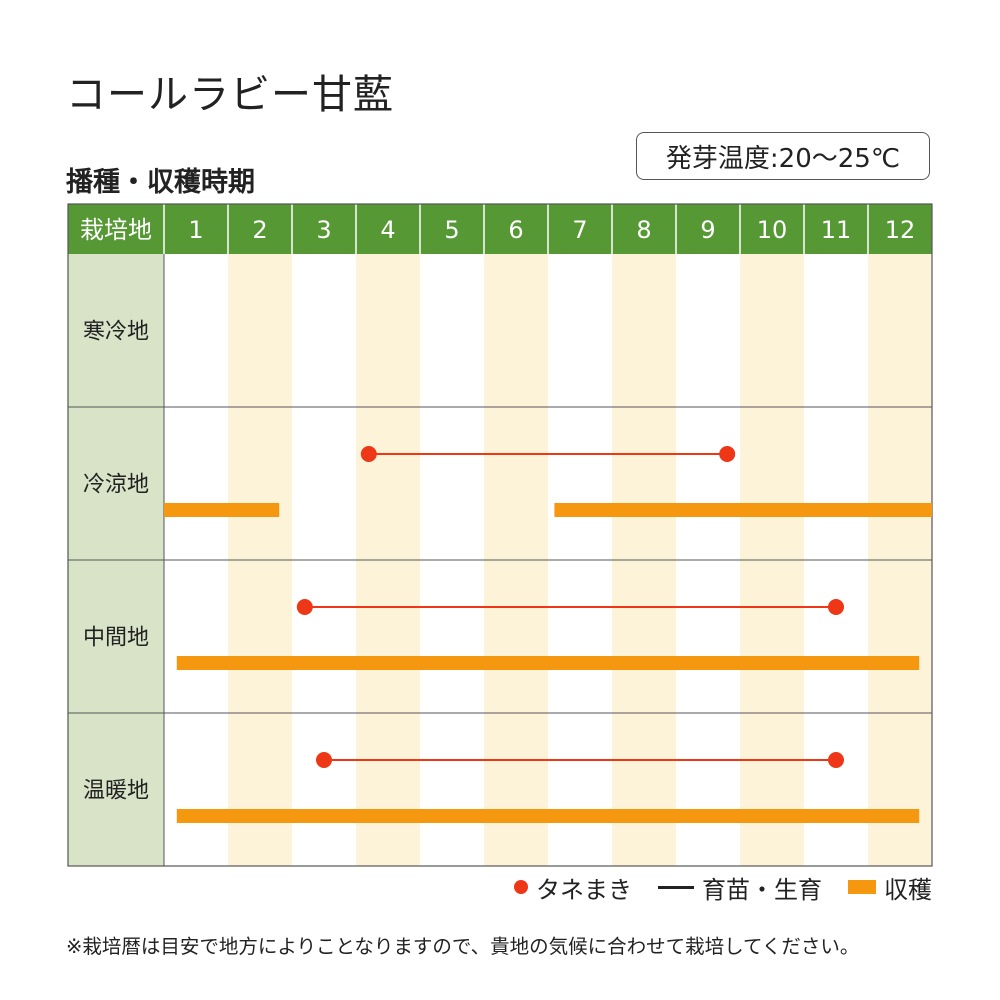 Image resolution: width=1000 pixels, height=1000 pixels. What do you see at coordinates (230, 95) in the screenshot?
I see `page-title: コールラビー甘藍` at bounding box center [230, 95].